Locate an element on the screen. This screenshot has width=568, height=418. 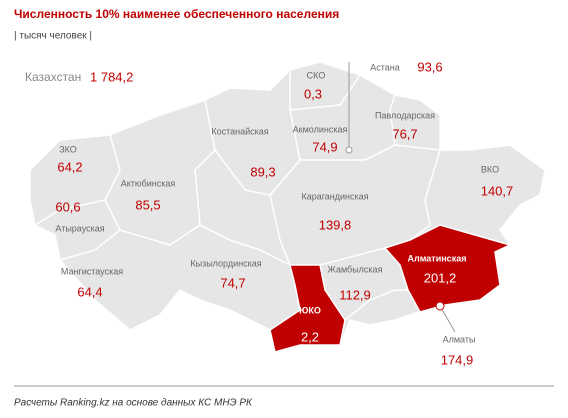
region-label: Карагандинская is located at coordinates (334, 196).